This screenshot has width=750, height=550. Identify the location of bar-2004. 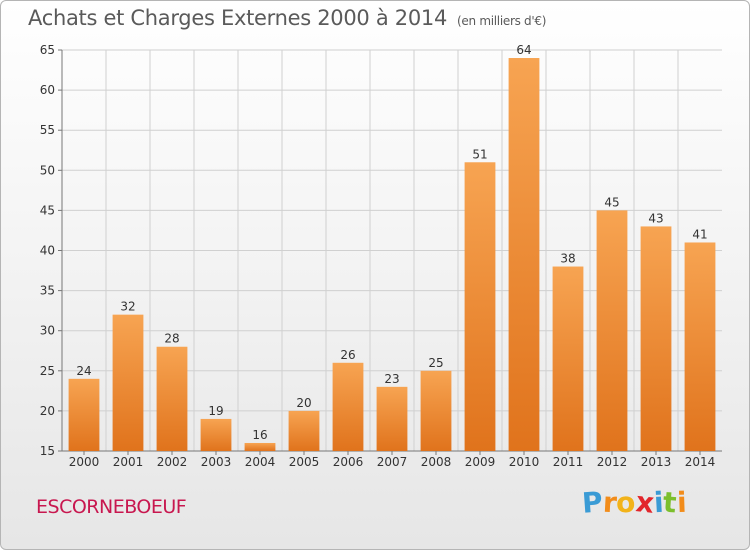
(260, 446).